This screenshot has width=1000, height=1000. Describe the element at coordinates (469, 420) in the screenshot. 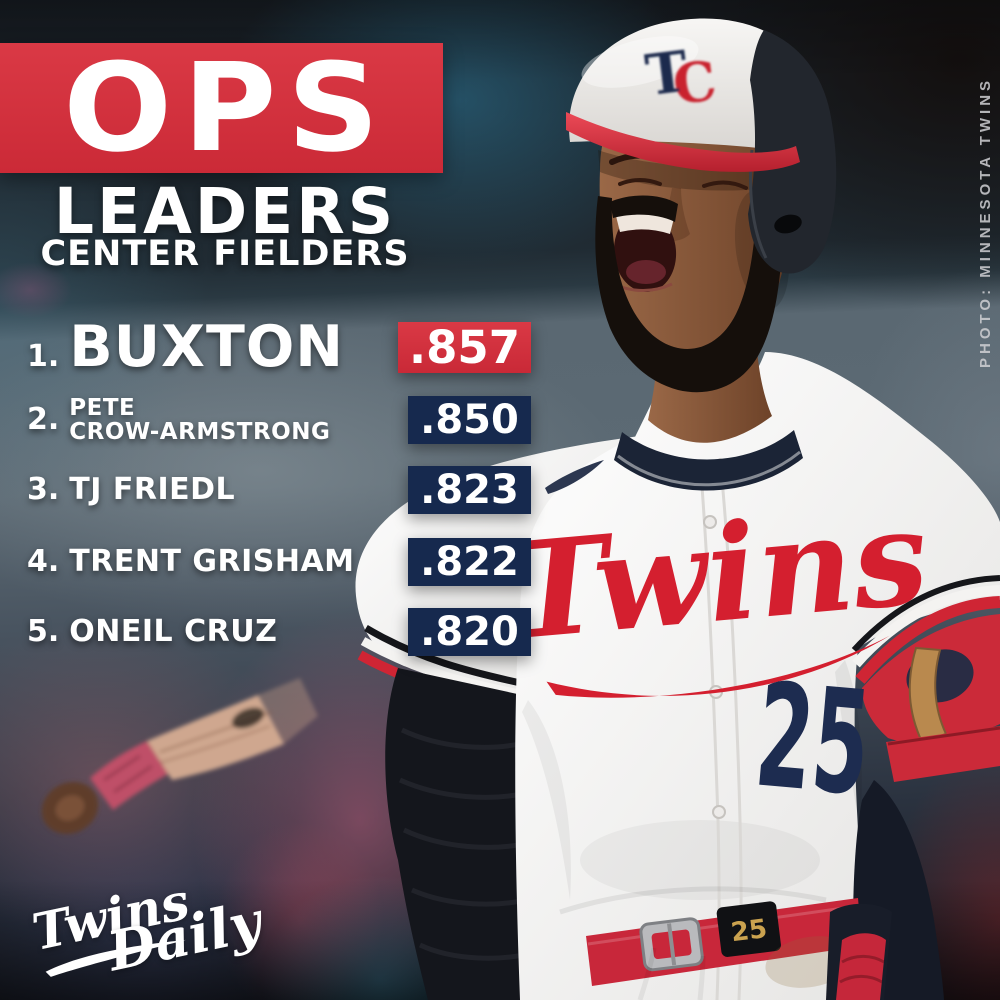

I see `ops-value: .850` at that location.